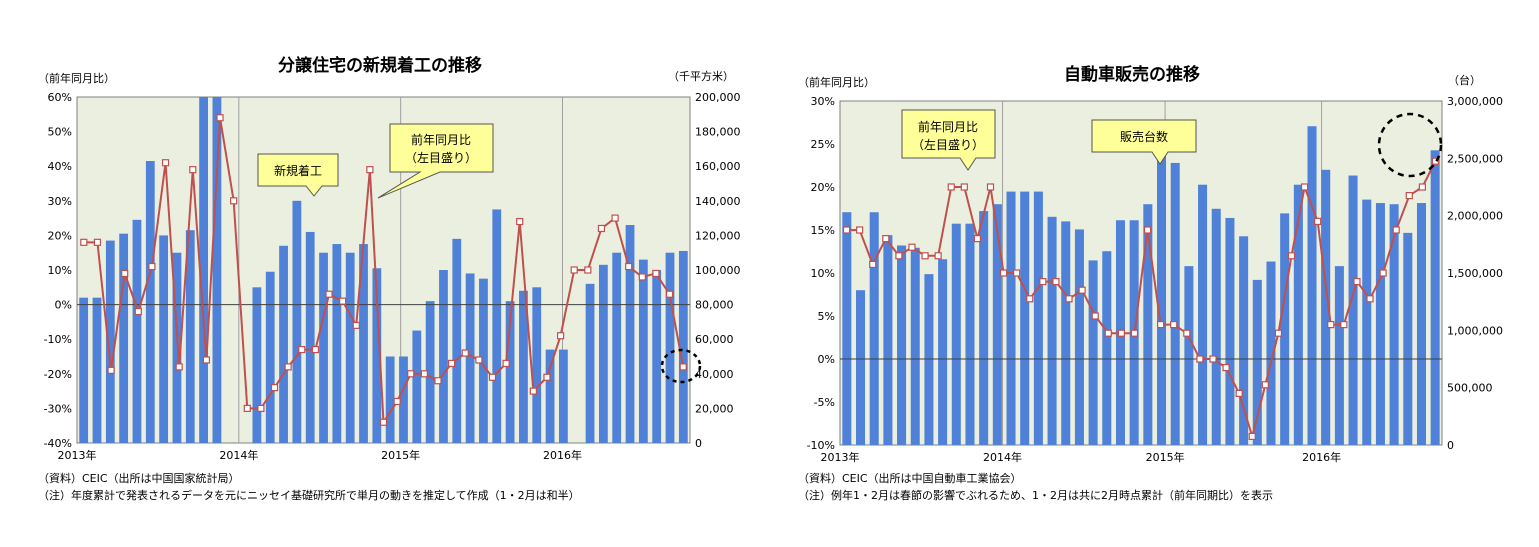 The image size is (1539, 547). Describe the element at coordinates (1475, 216) in the screenshot. I see `y-right-tick-label: 2,000,000` at that location.